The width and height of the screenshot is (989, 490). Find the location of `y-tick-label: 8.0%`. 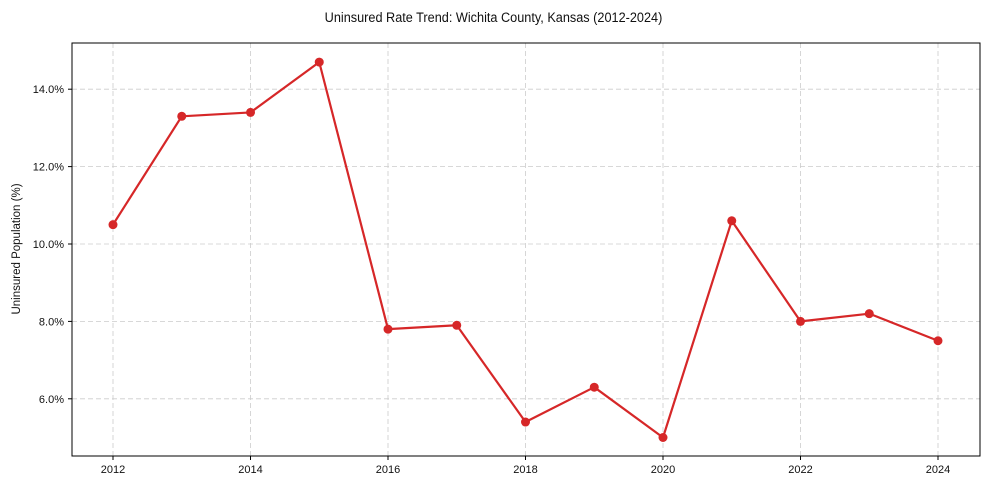

y-tick-label: 8.0% is located at coordinates (51, 322).